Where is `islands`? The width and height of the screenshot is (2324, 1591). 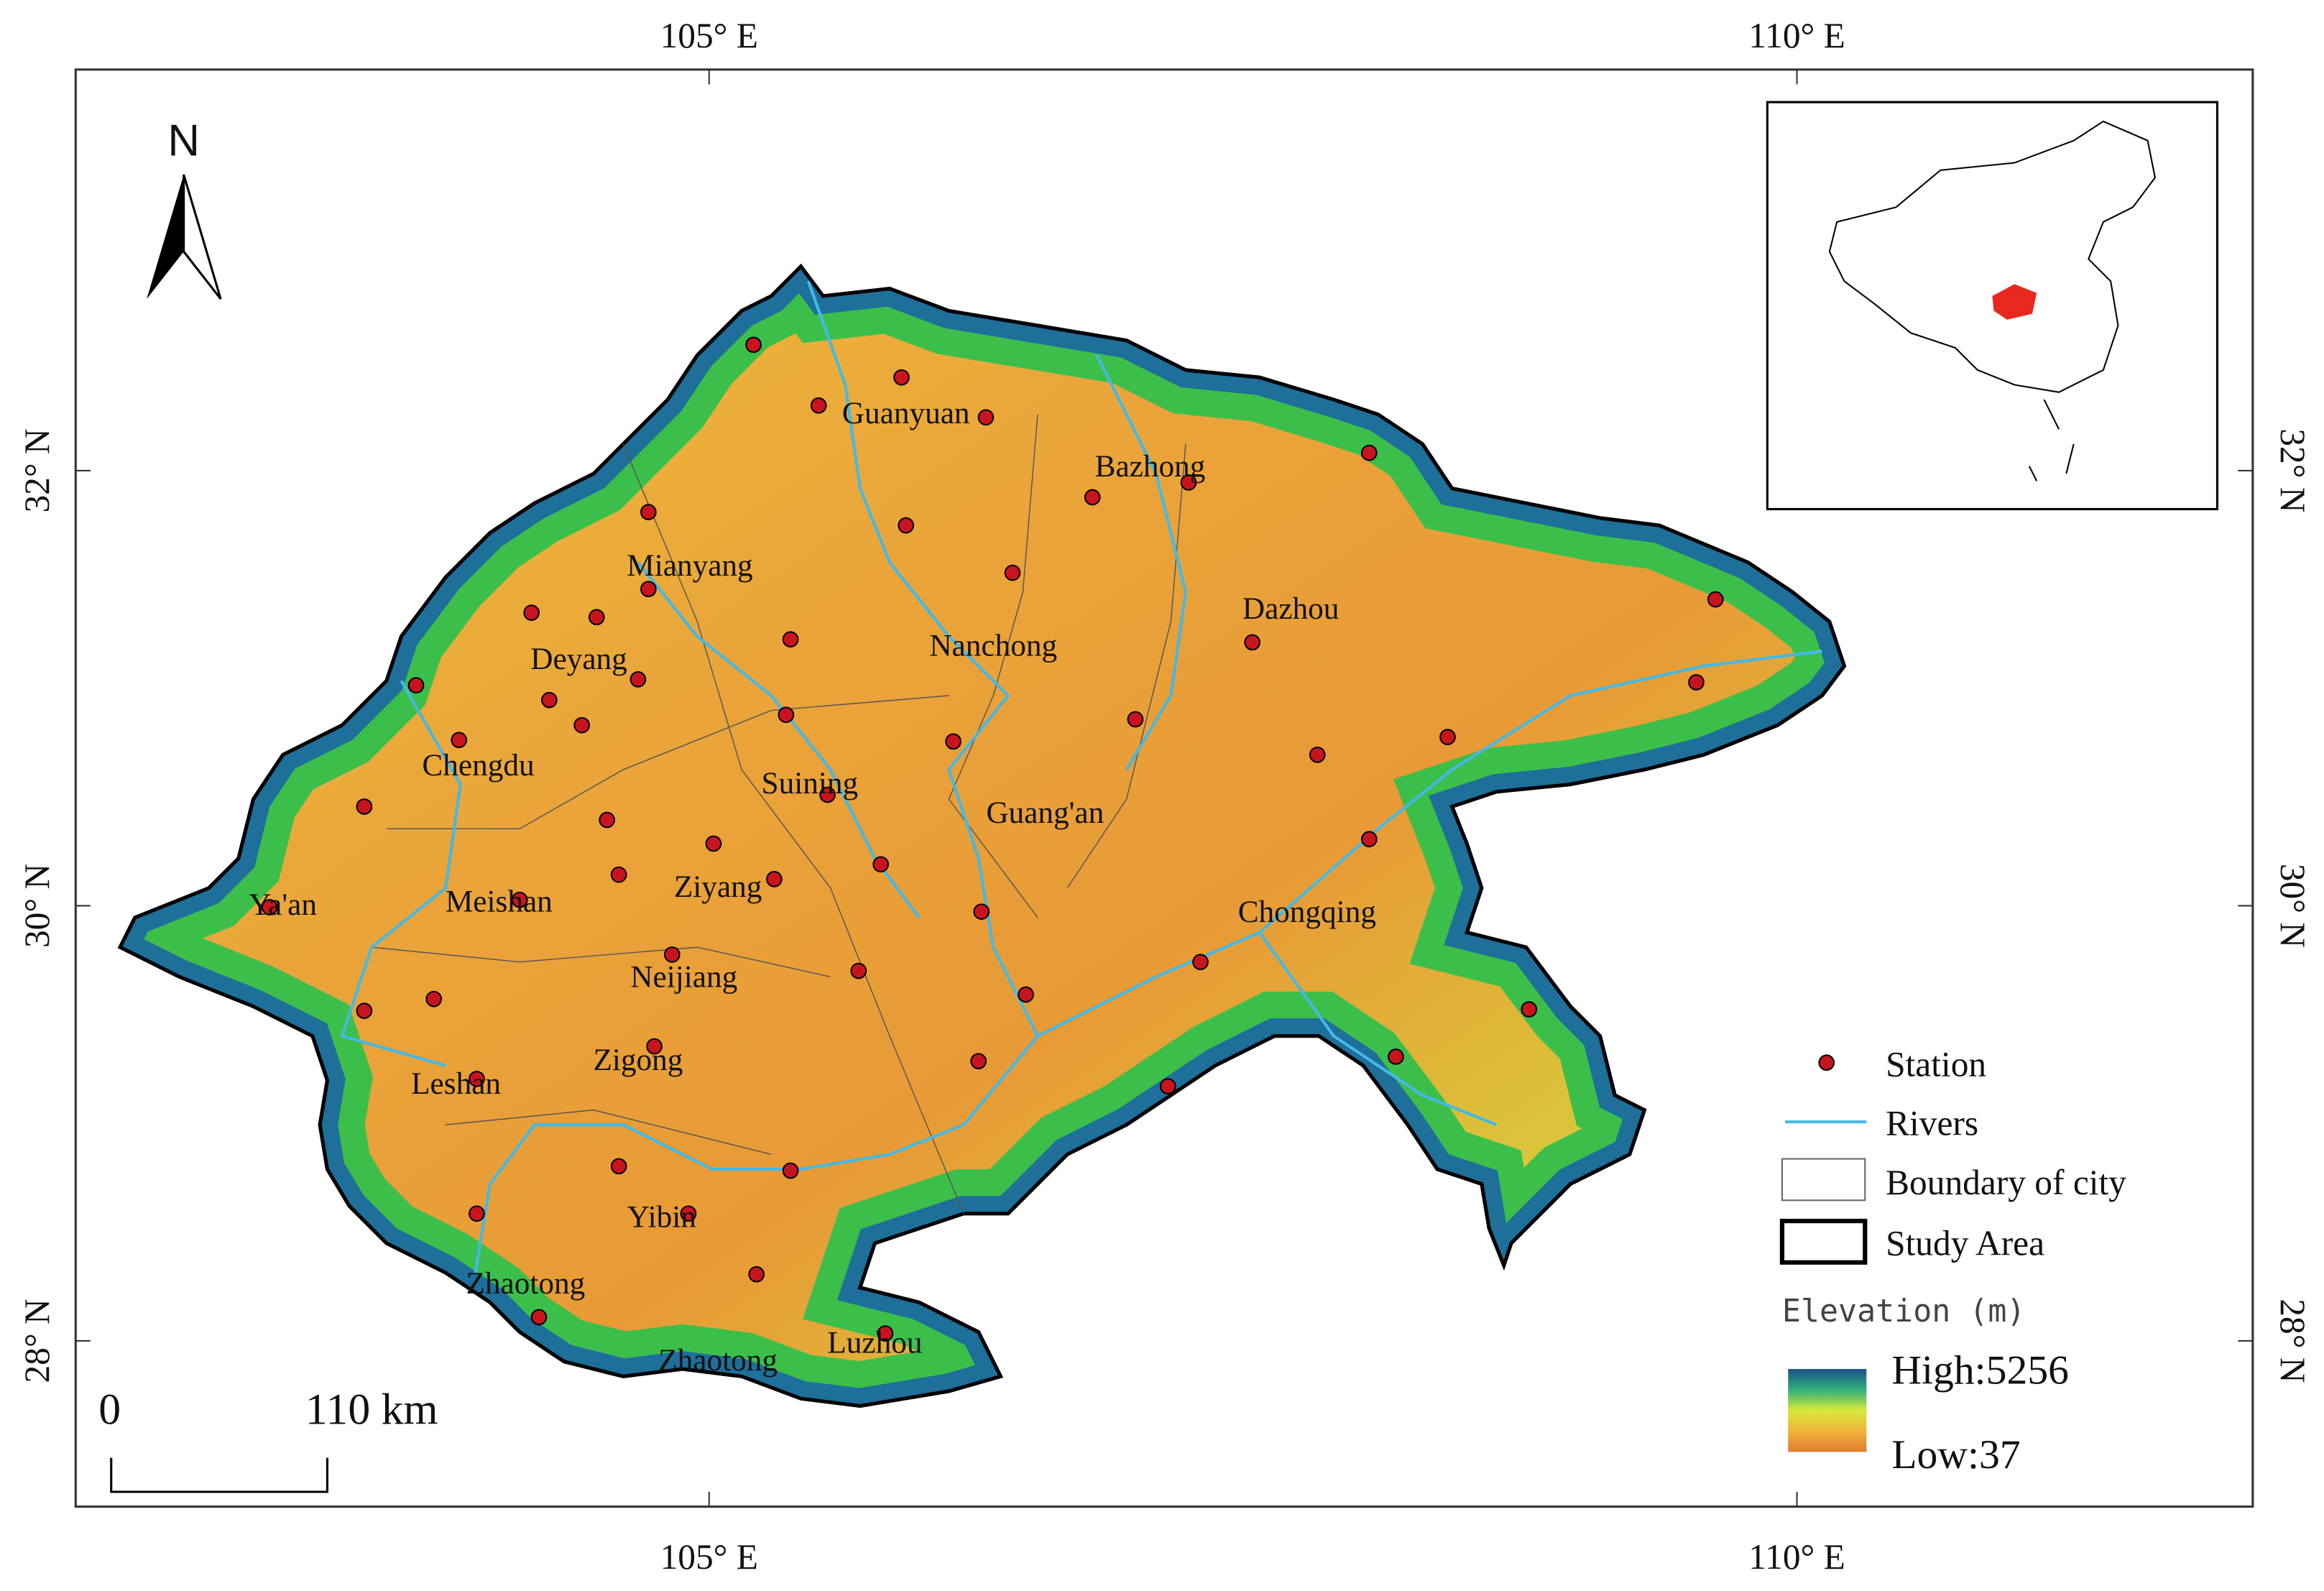 islands is located at coordinates (2051, 440).